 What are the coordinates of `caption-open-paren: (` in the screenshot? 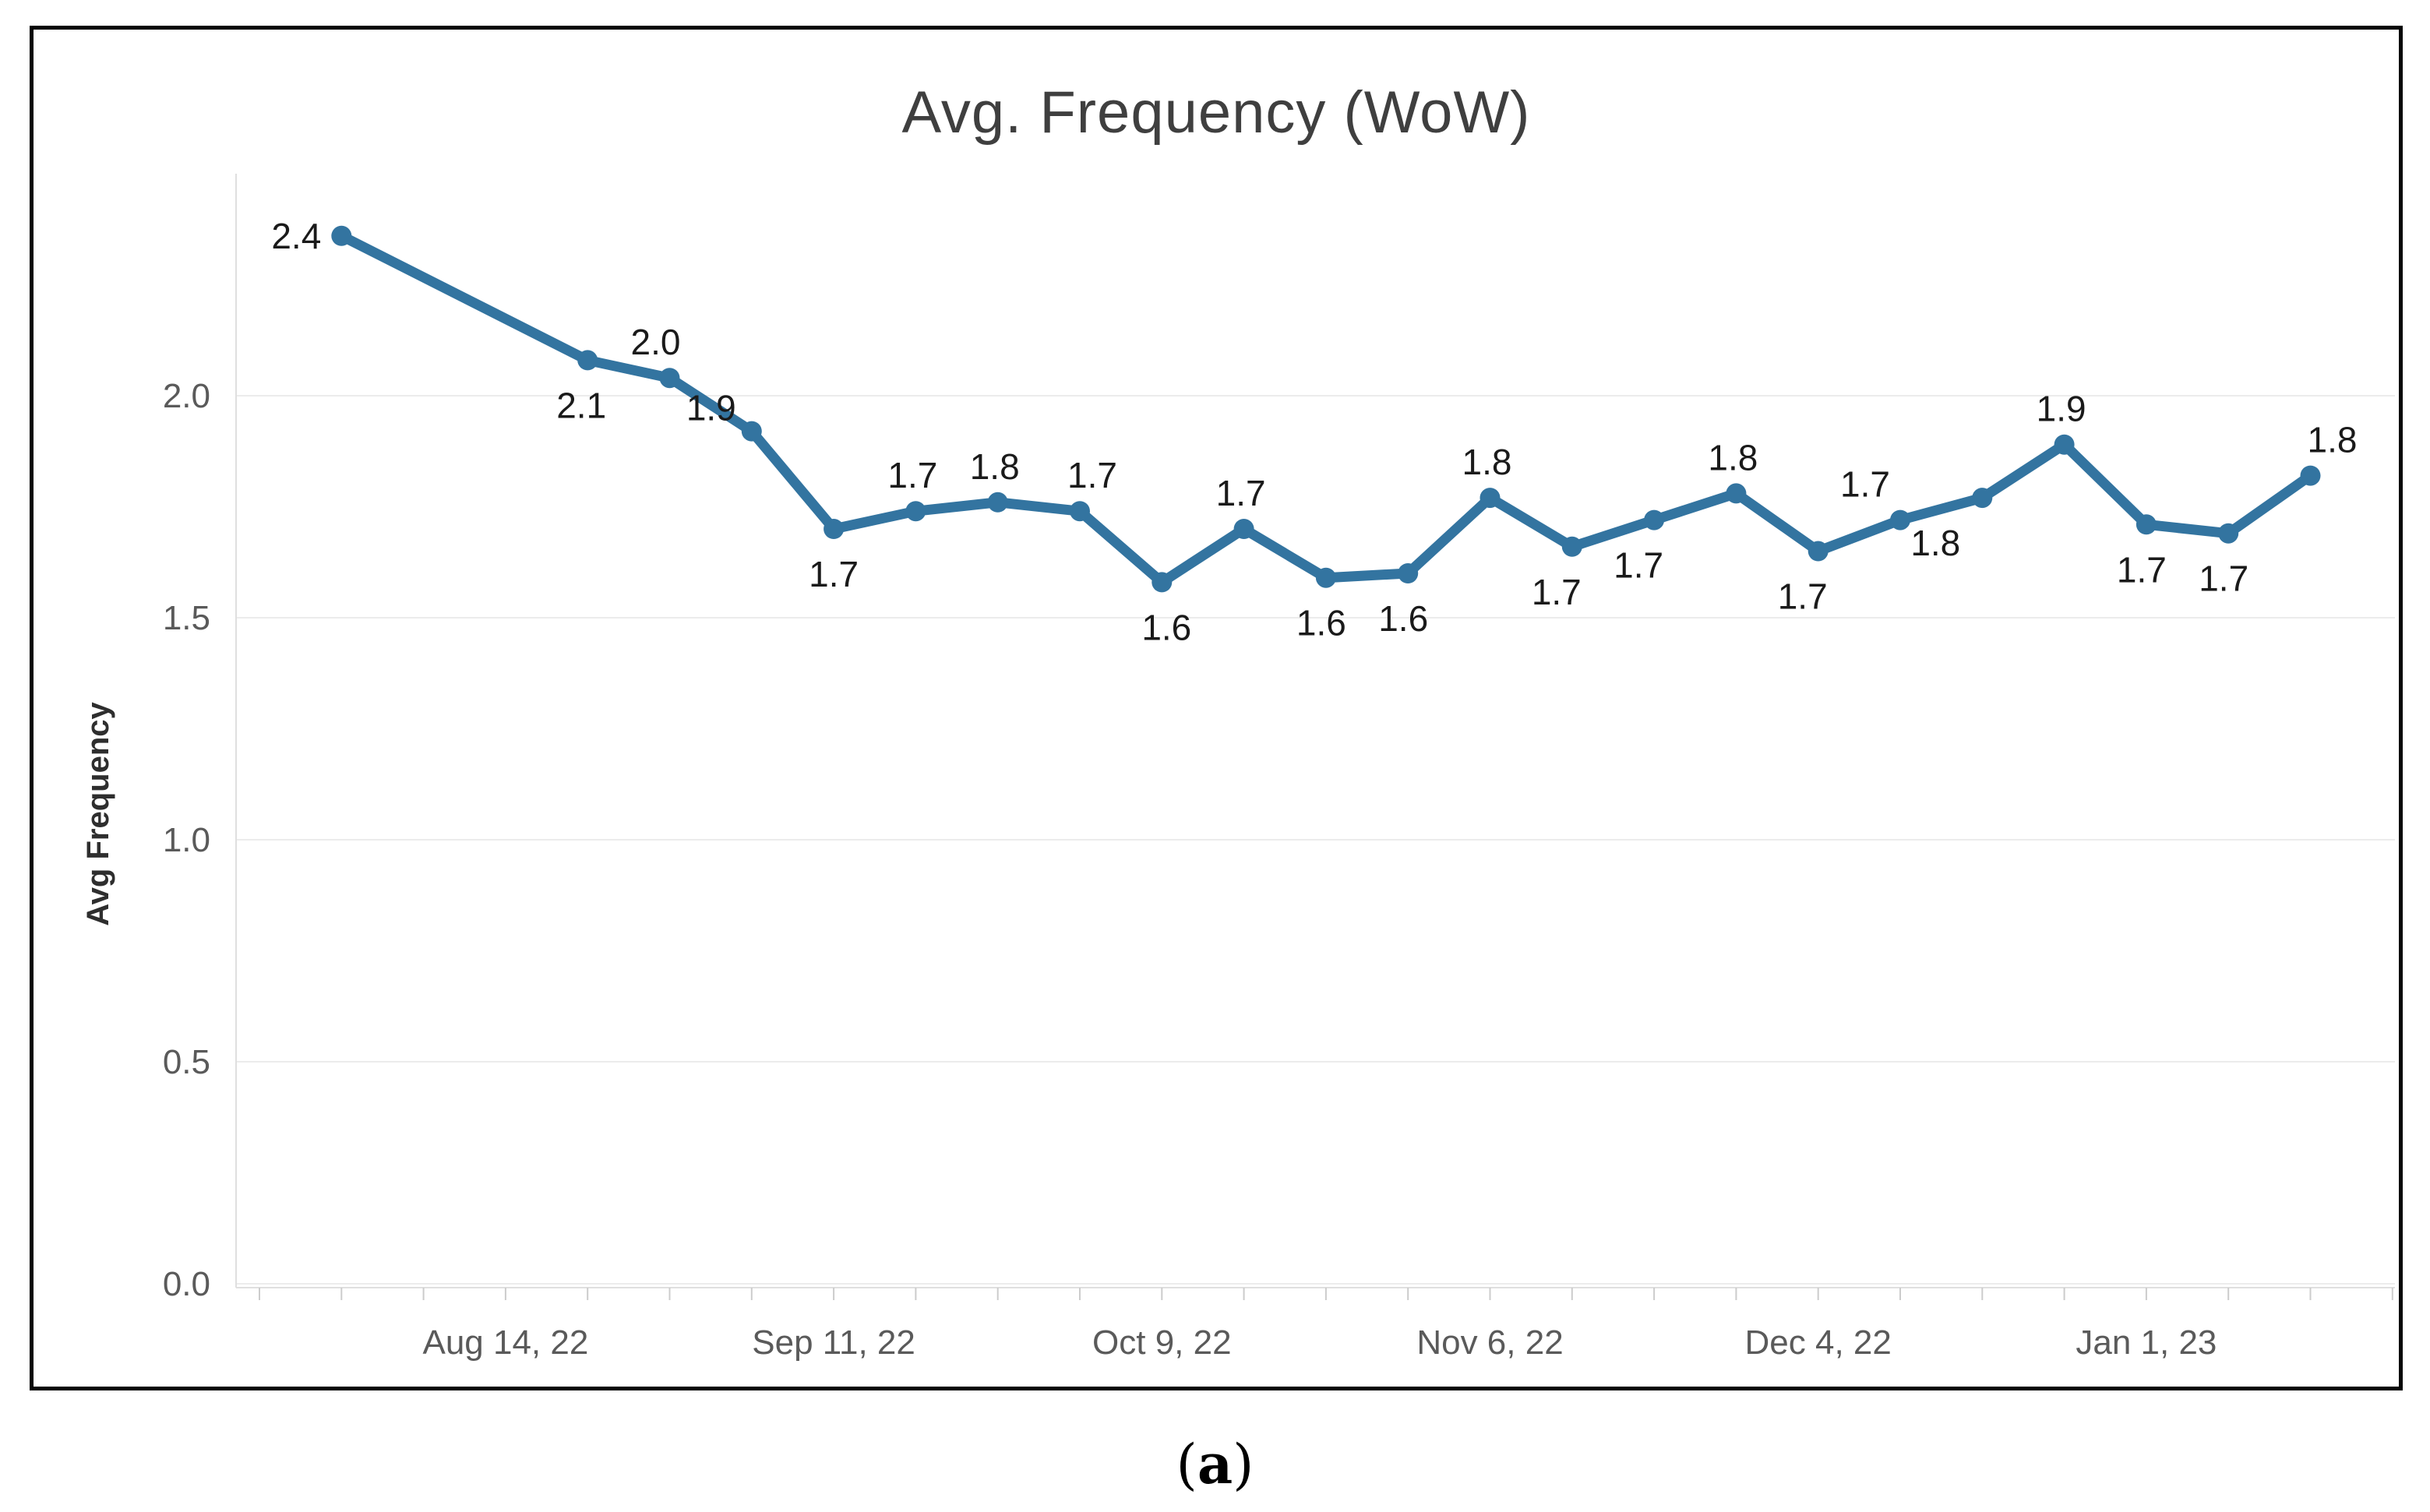 It's located at (1186, 1465).